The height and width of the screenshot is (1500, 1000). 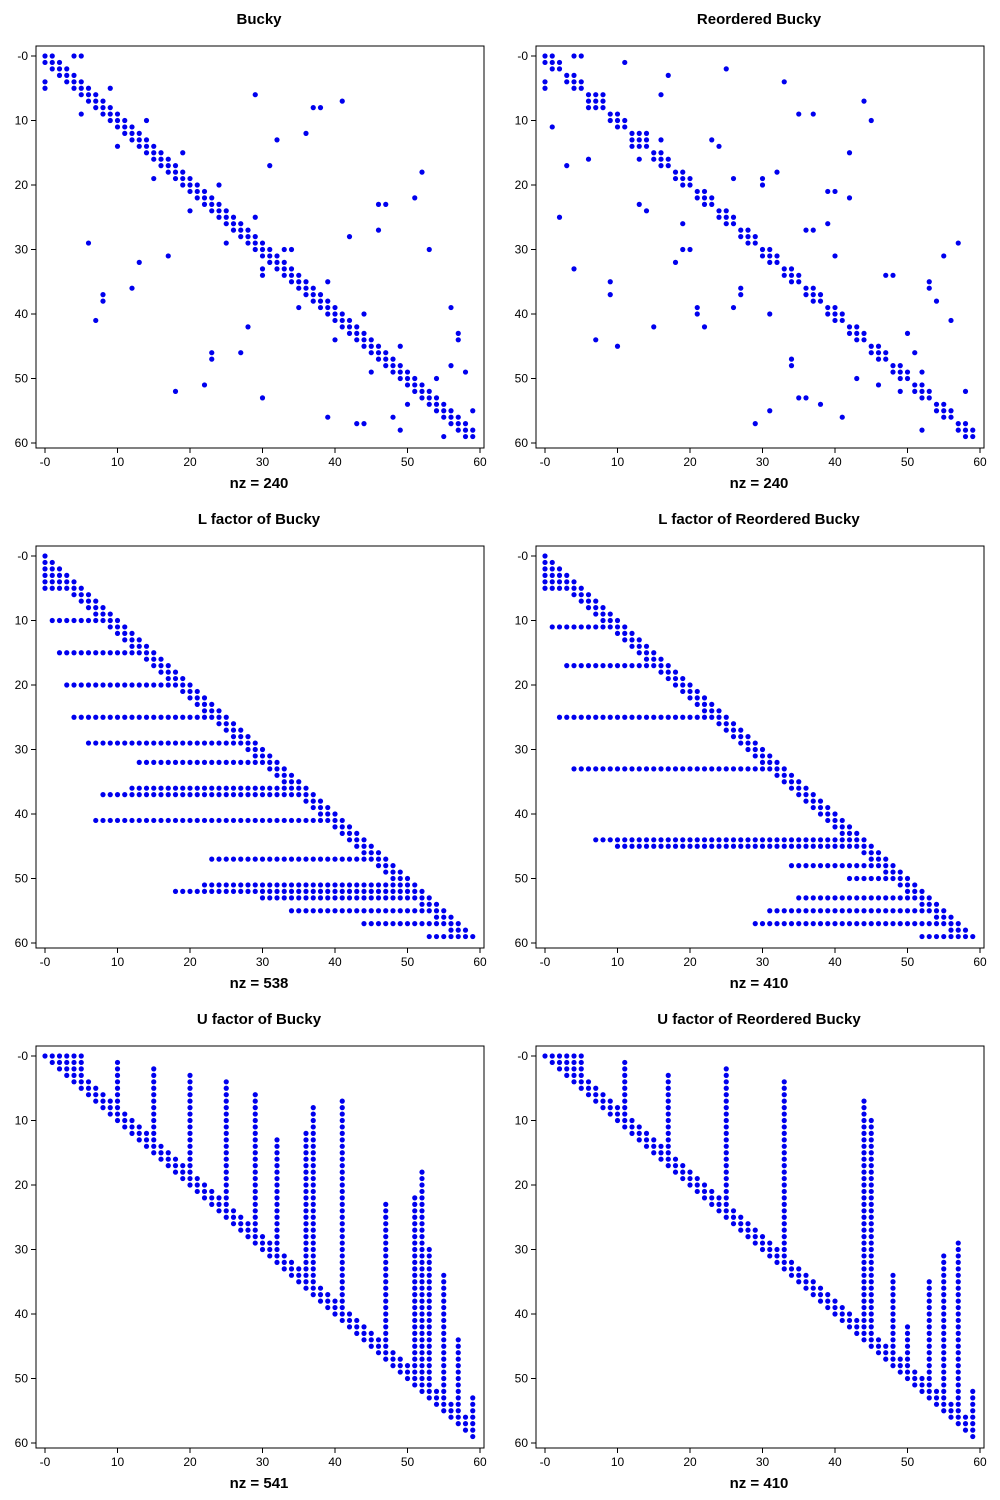 I want to click on points-group, so click(x=259, y=246).